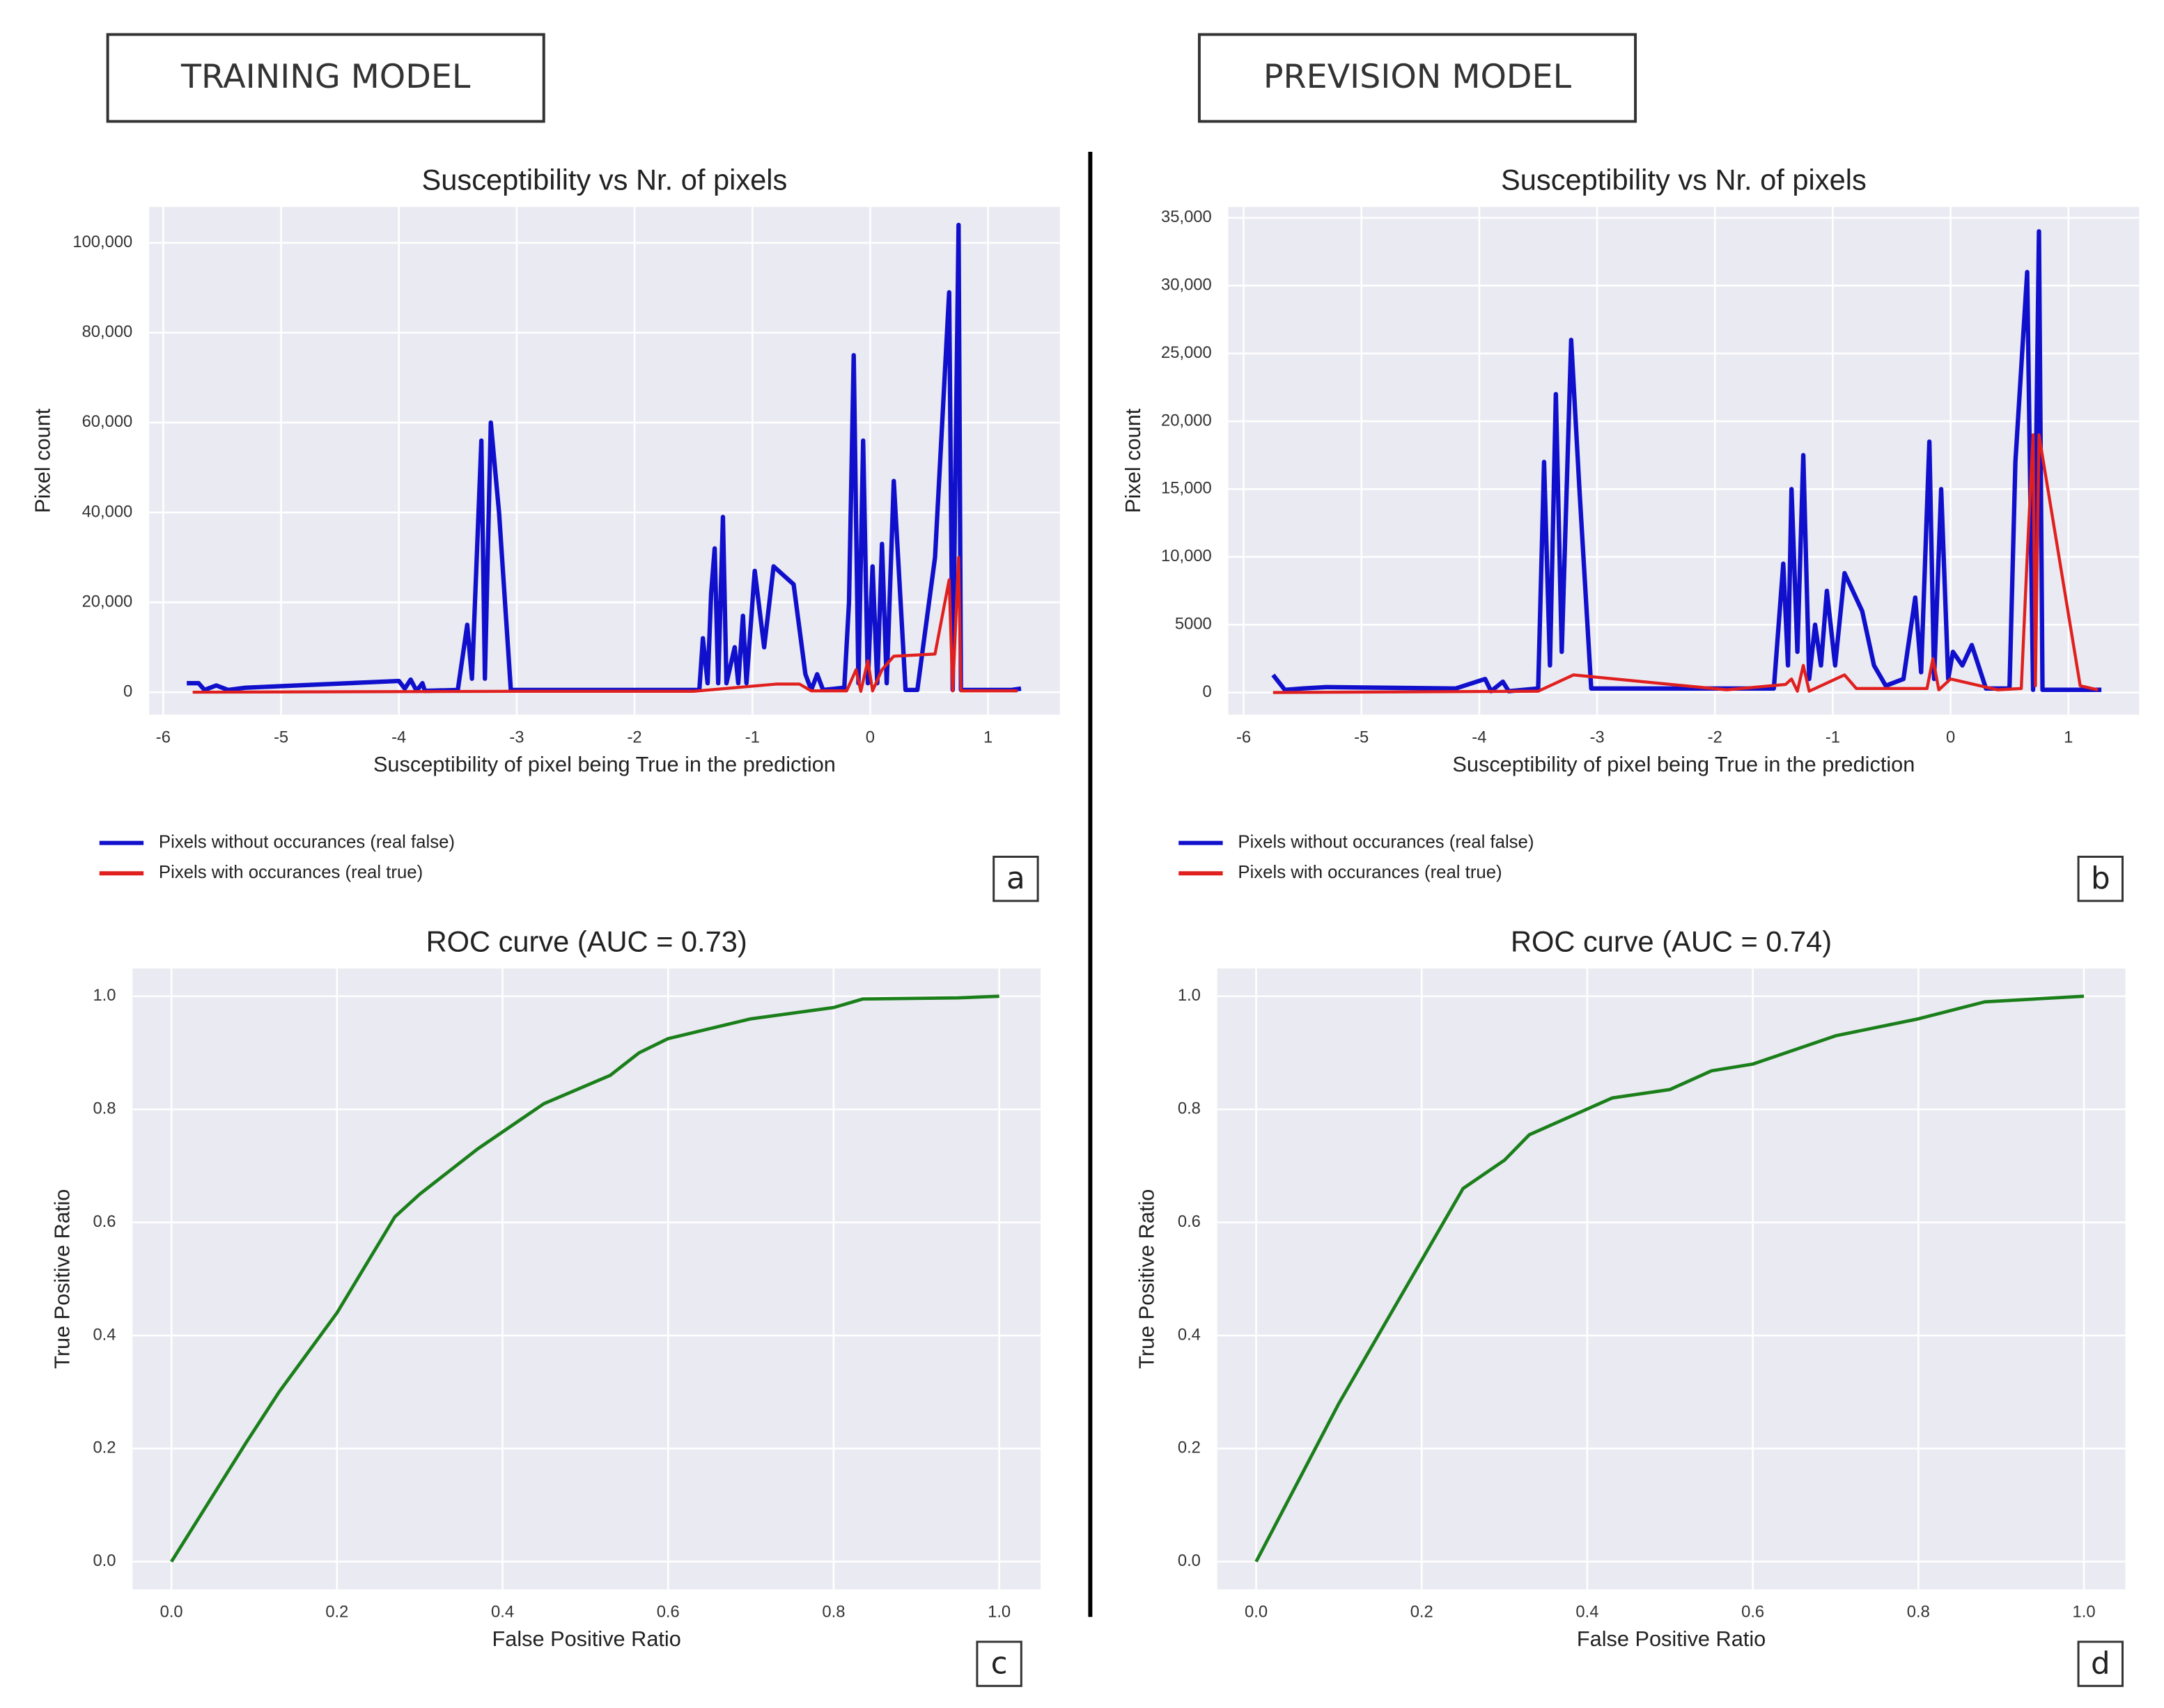 The height and width of the screenshot is (1708, 2164). What do you see at coordinates (1187, 217) in the screenshot?
I see `y-tick-label: 35,000` at bounding box center [1187, 217].